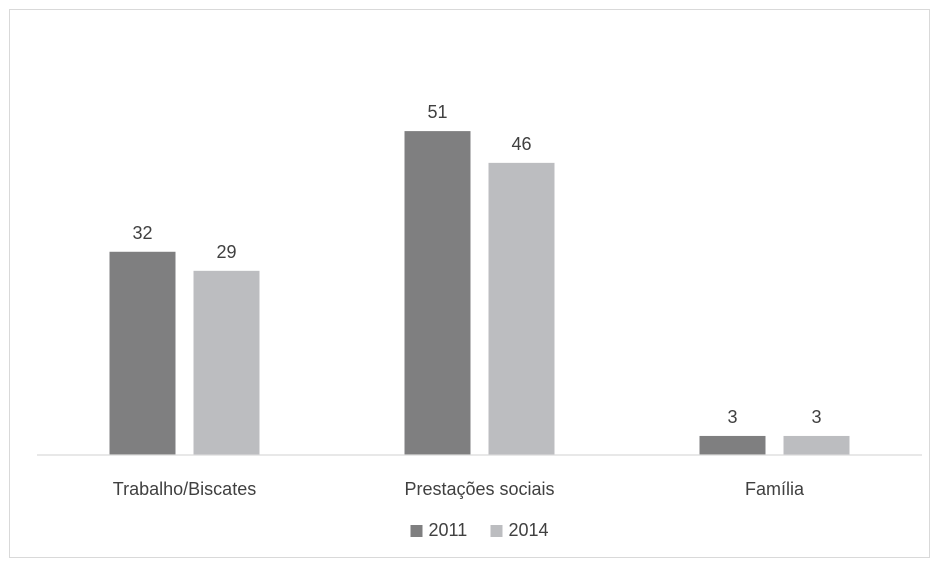 The height and width of the screenshot is (568, 941). I want to click on legend: 2011 2014, so click(479, 530).